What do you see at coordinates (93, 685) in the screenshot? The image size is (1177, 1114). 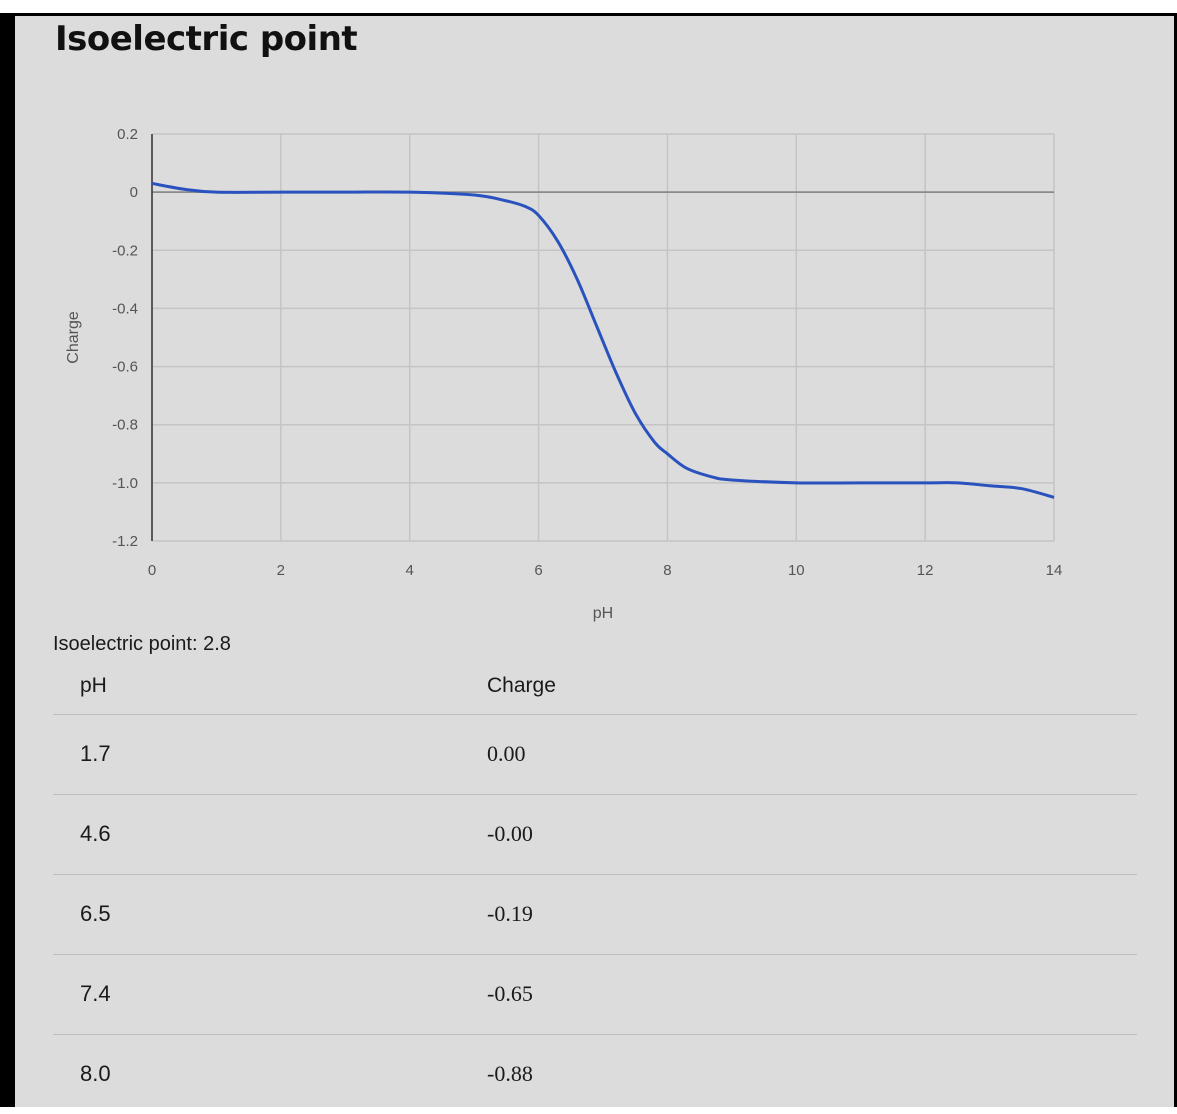 I see `column-header-ph: pH` at bounding box center [93, 685].